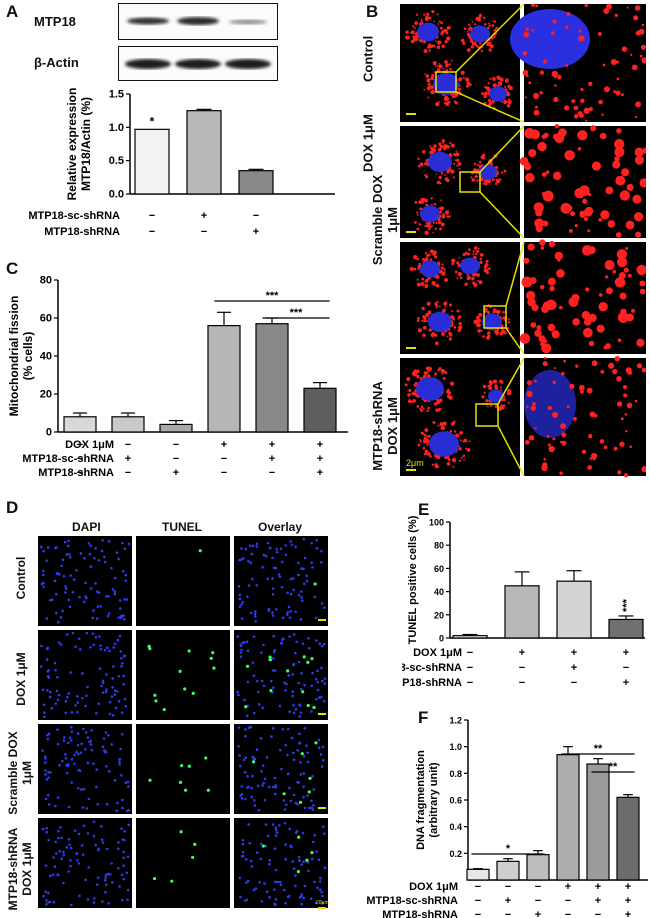  Describe the element at coordinates (455, 827) in the screenshot. I see `y-tick-label: 0.4` at that location.